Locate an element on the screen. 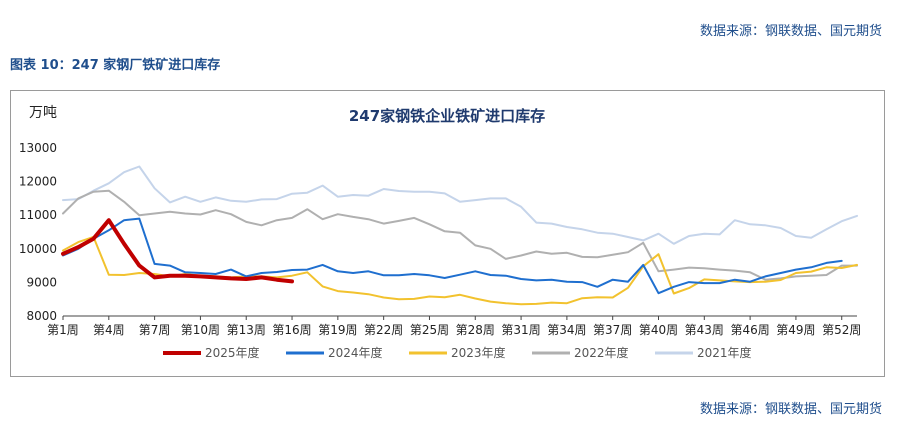 The height and width of the screenshot is (425, 909). x-tick-label: 第49周 is located at coordinates (795, 330).